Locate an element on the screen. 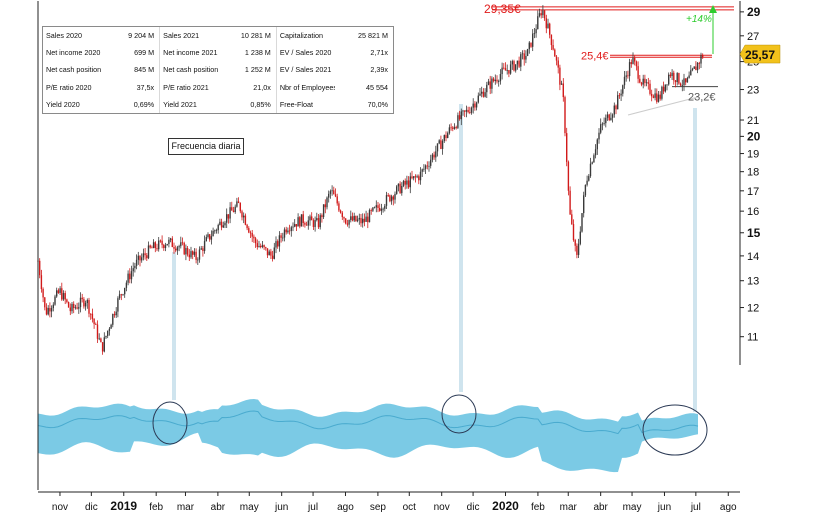 The height and width of the screenshot is (523, 815). table-cell-value: 845 M is located at coordinates (144, 70).